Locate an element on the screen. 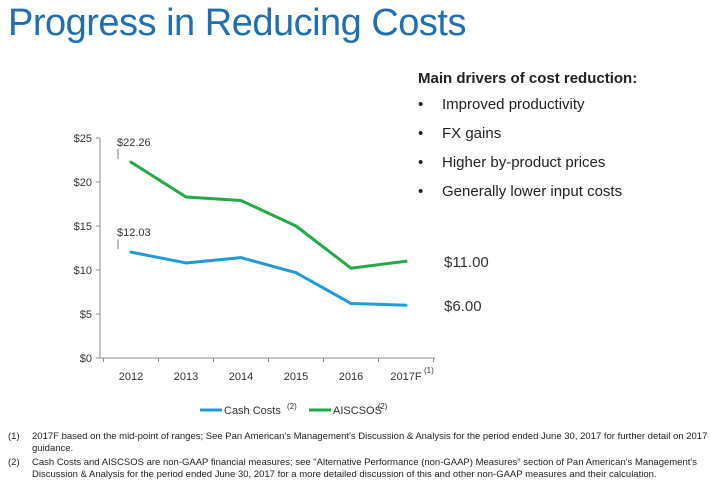 This screenshot has height=491, width=725. footnote-number: (2) is located at coordinates (14, 462).